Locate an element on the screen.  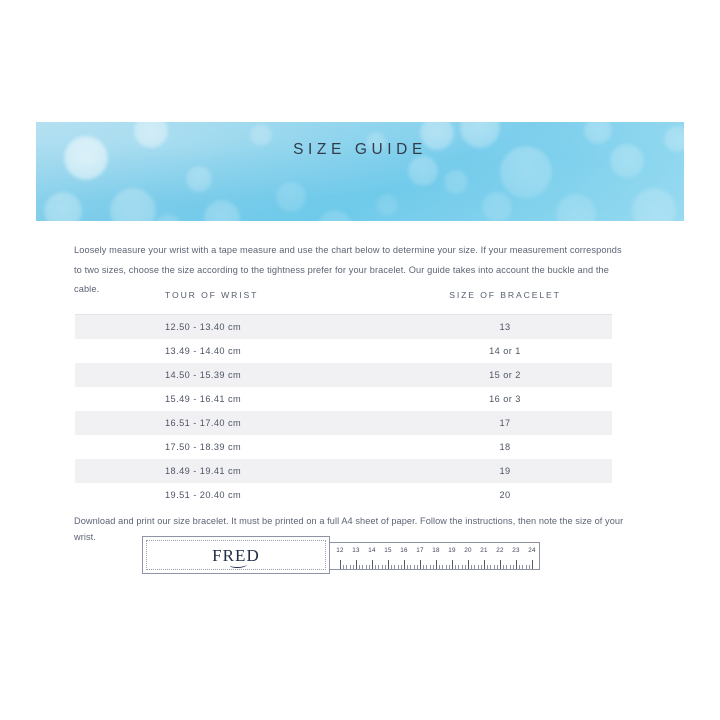
cell-size-of-bracelet: 19 is located at coordinates (505, 471).